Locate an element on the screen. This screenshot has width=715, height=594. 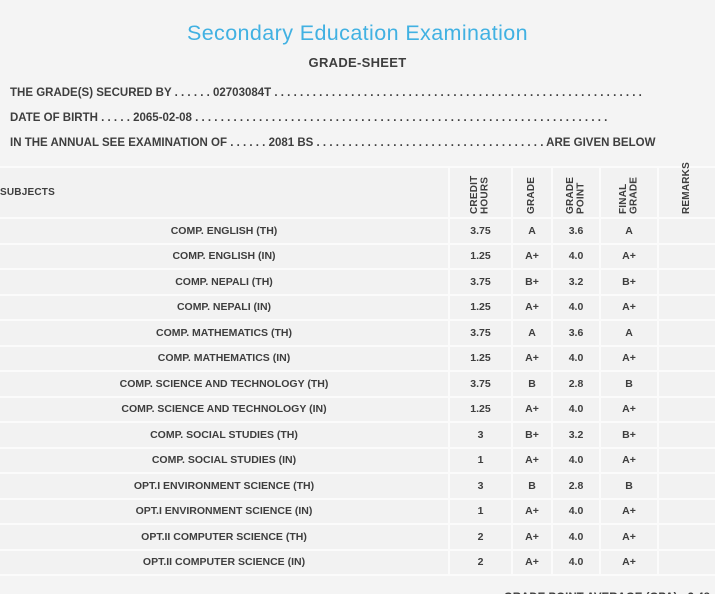
table-row: COMP. SOCIAL STUDIES (TH) 3 B+ 3.2 B+ is located at coordinates (357, 435).